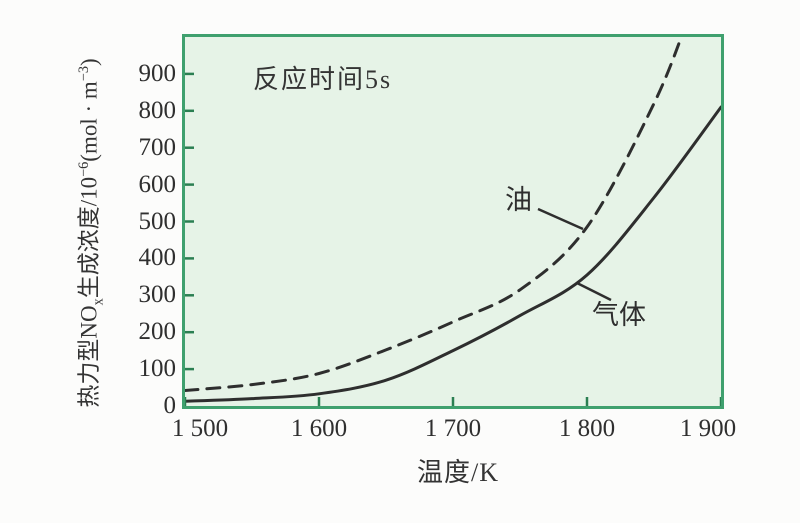 The height and width of the screenshot is (523, 800). I want to click on gas-curve-label: 气体, so click(619, 315).